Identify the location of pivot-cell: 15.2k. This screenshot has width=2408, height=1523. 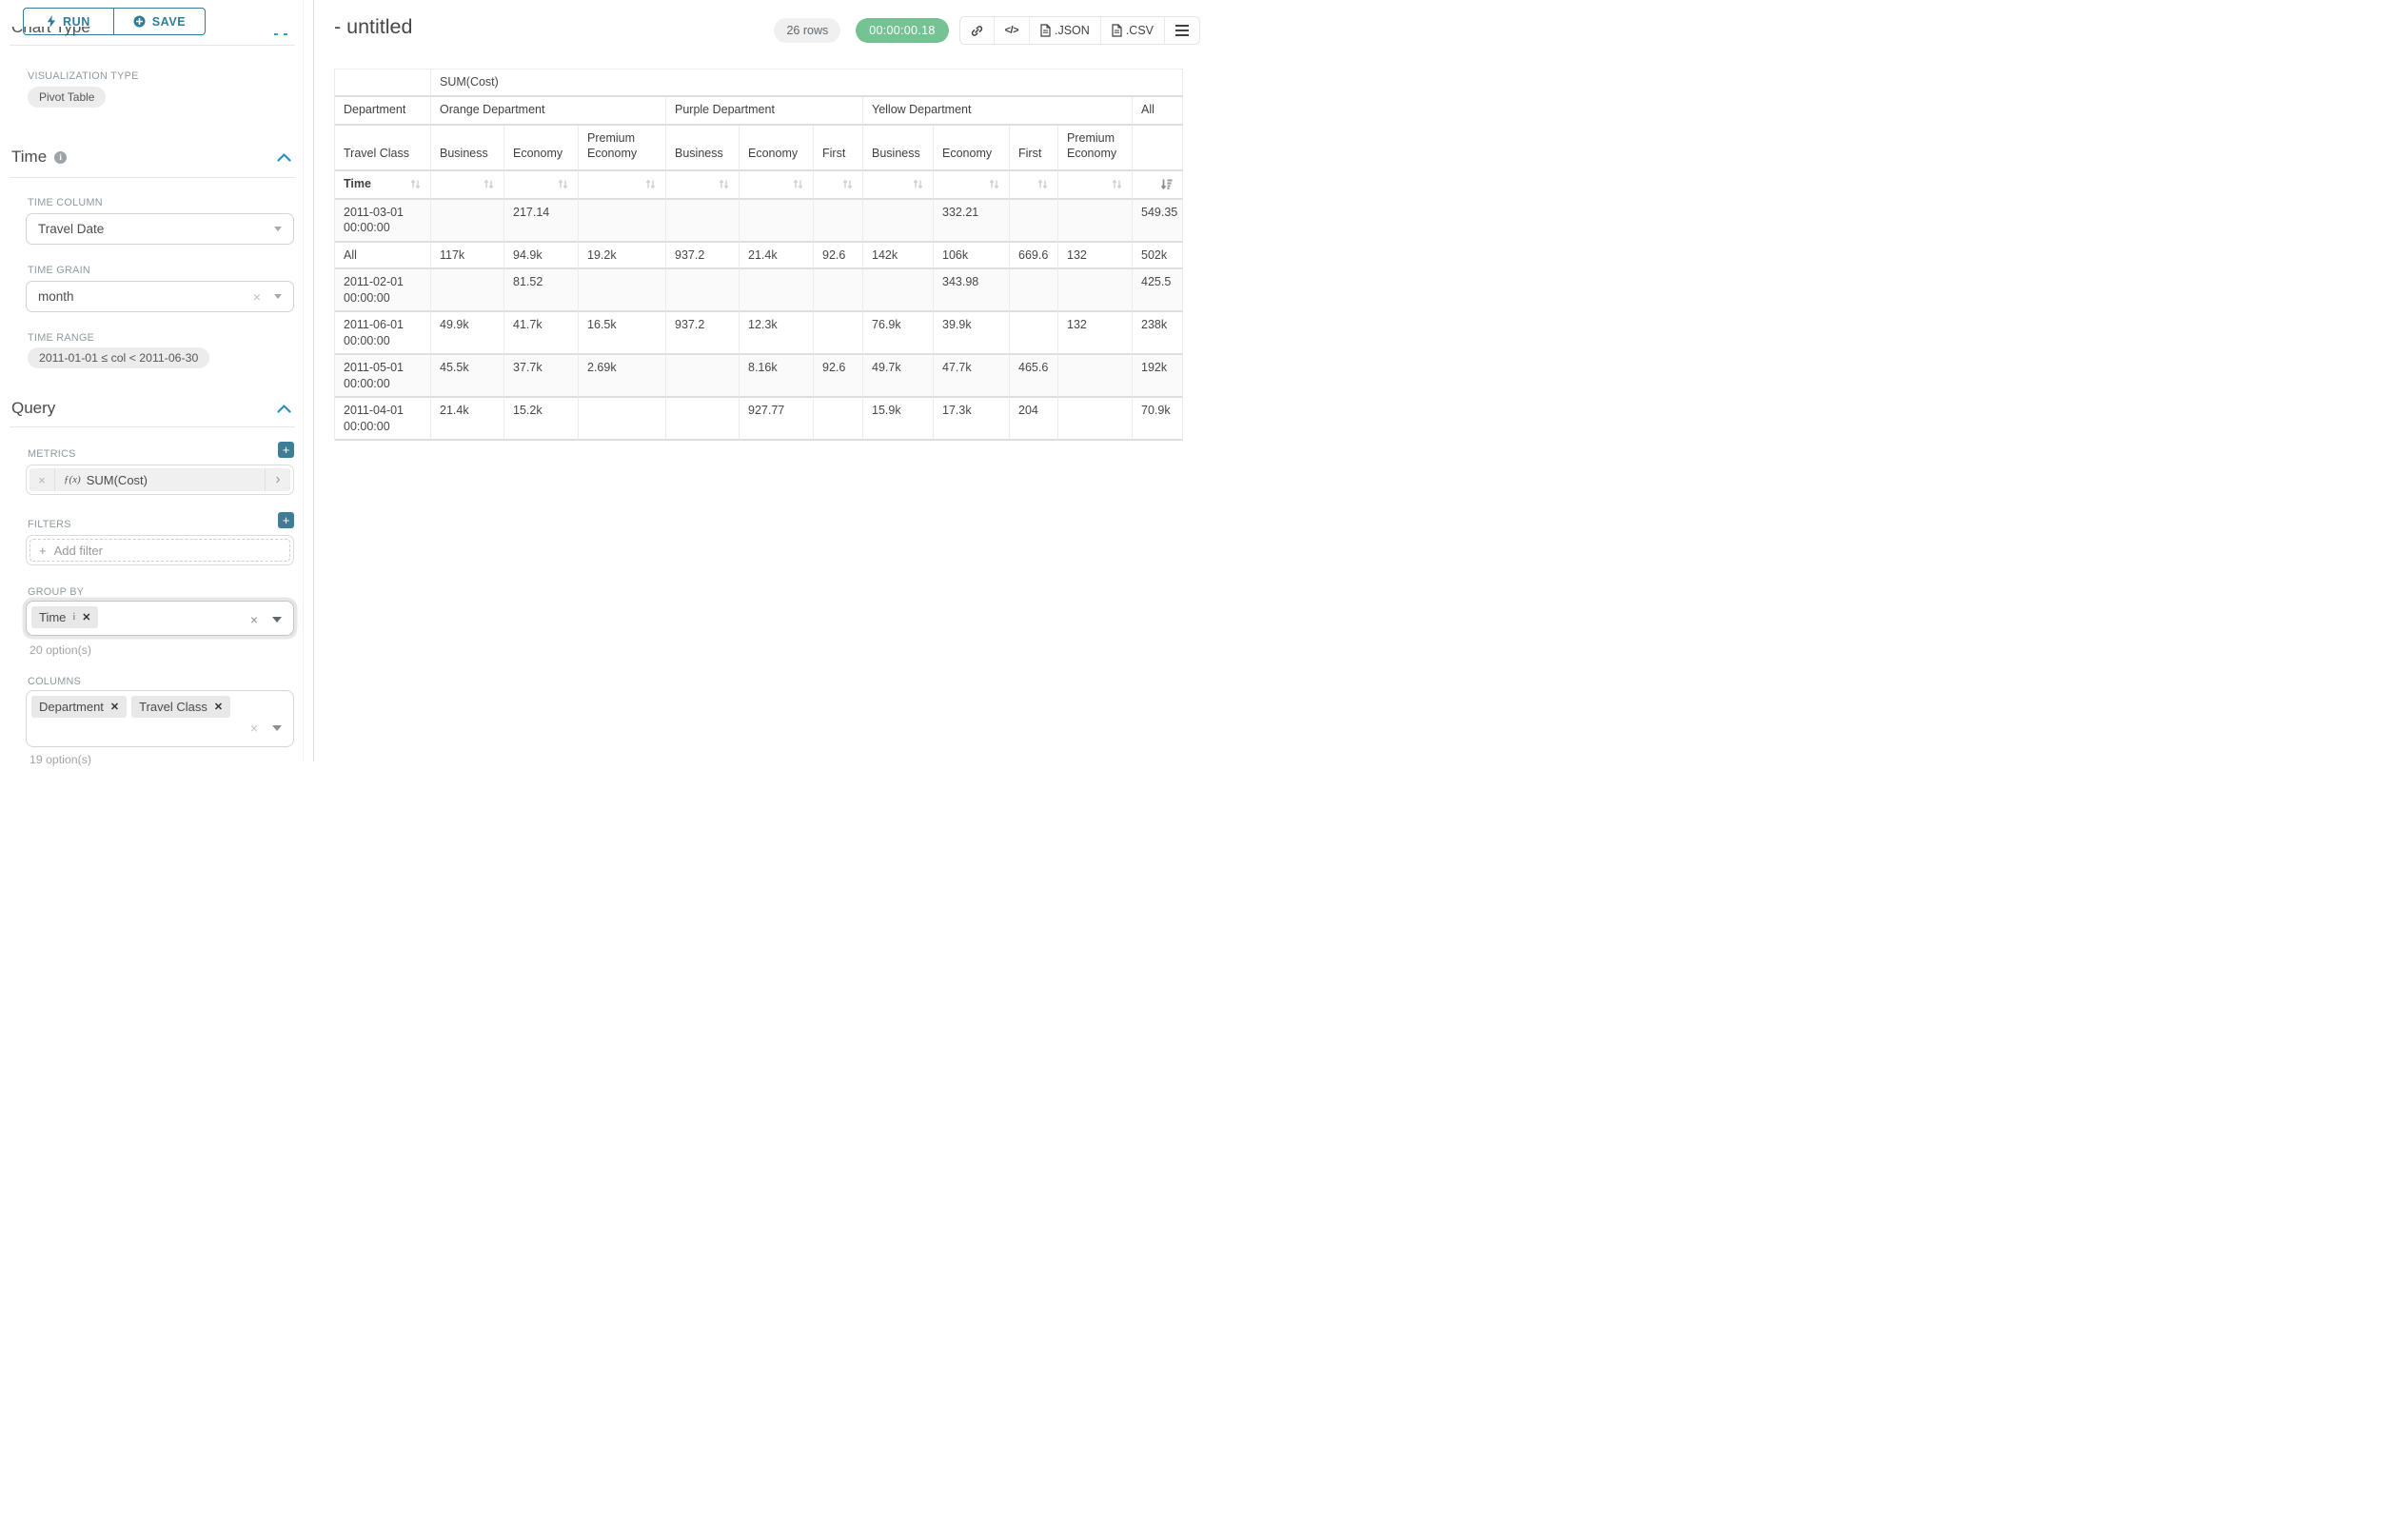
(541, 420).